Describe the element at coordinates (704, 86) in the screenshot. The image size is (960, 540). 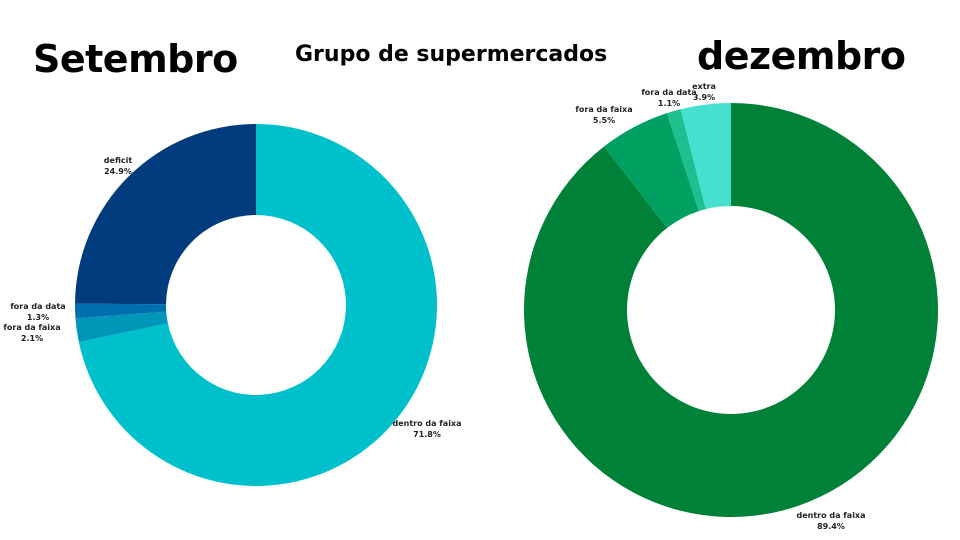
I see `slice-label-extra: extra` at that location.